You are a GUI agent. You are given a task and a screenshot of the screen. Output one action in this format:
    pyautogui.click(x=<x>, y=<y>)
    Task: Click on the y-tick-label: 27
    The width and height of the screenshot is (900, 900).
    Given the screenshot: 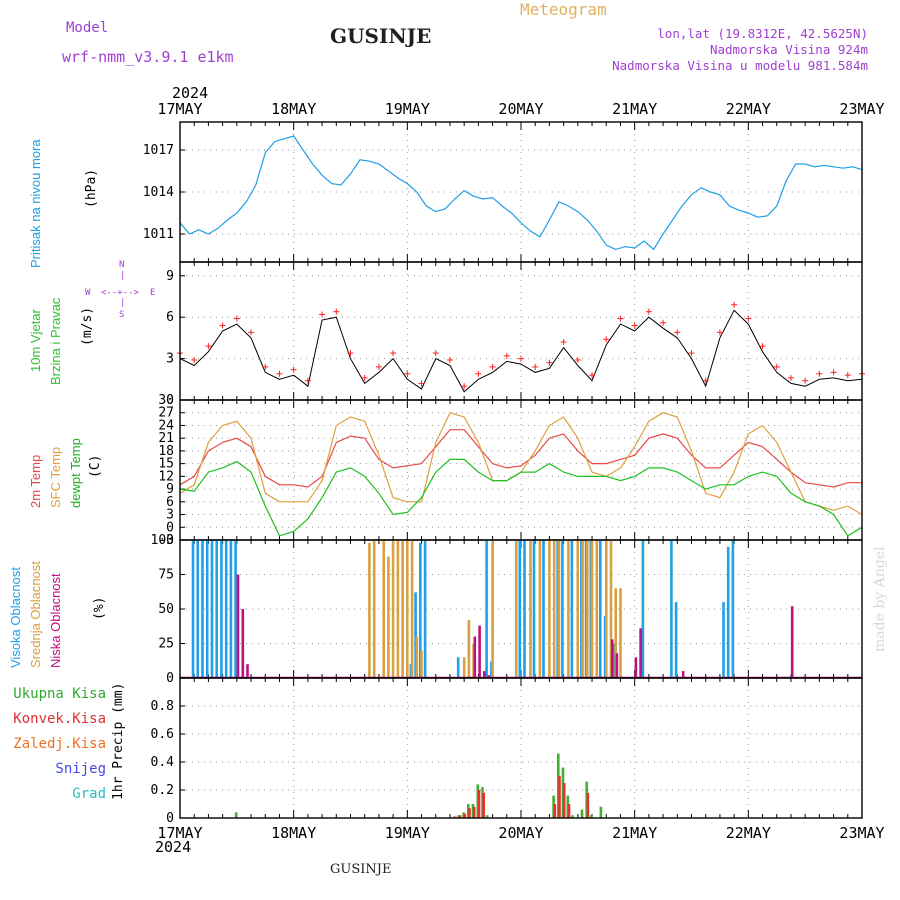 What is the action you would take?
    pyautogui.click(x=166, y=413)
    